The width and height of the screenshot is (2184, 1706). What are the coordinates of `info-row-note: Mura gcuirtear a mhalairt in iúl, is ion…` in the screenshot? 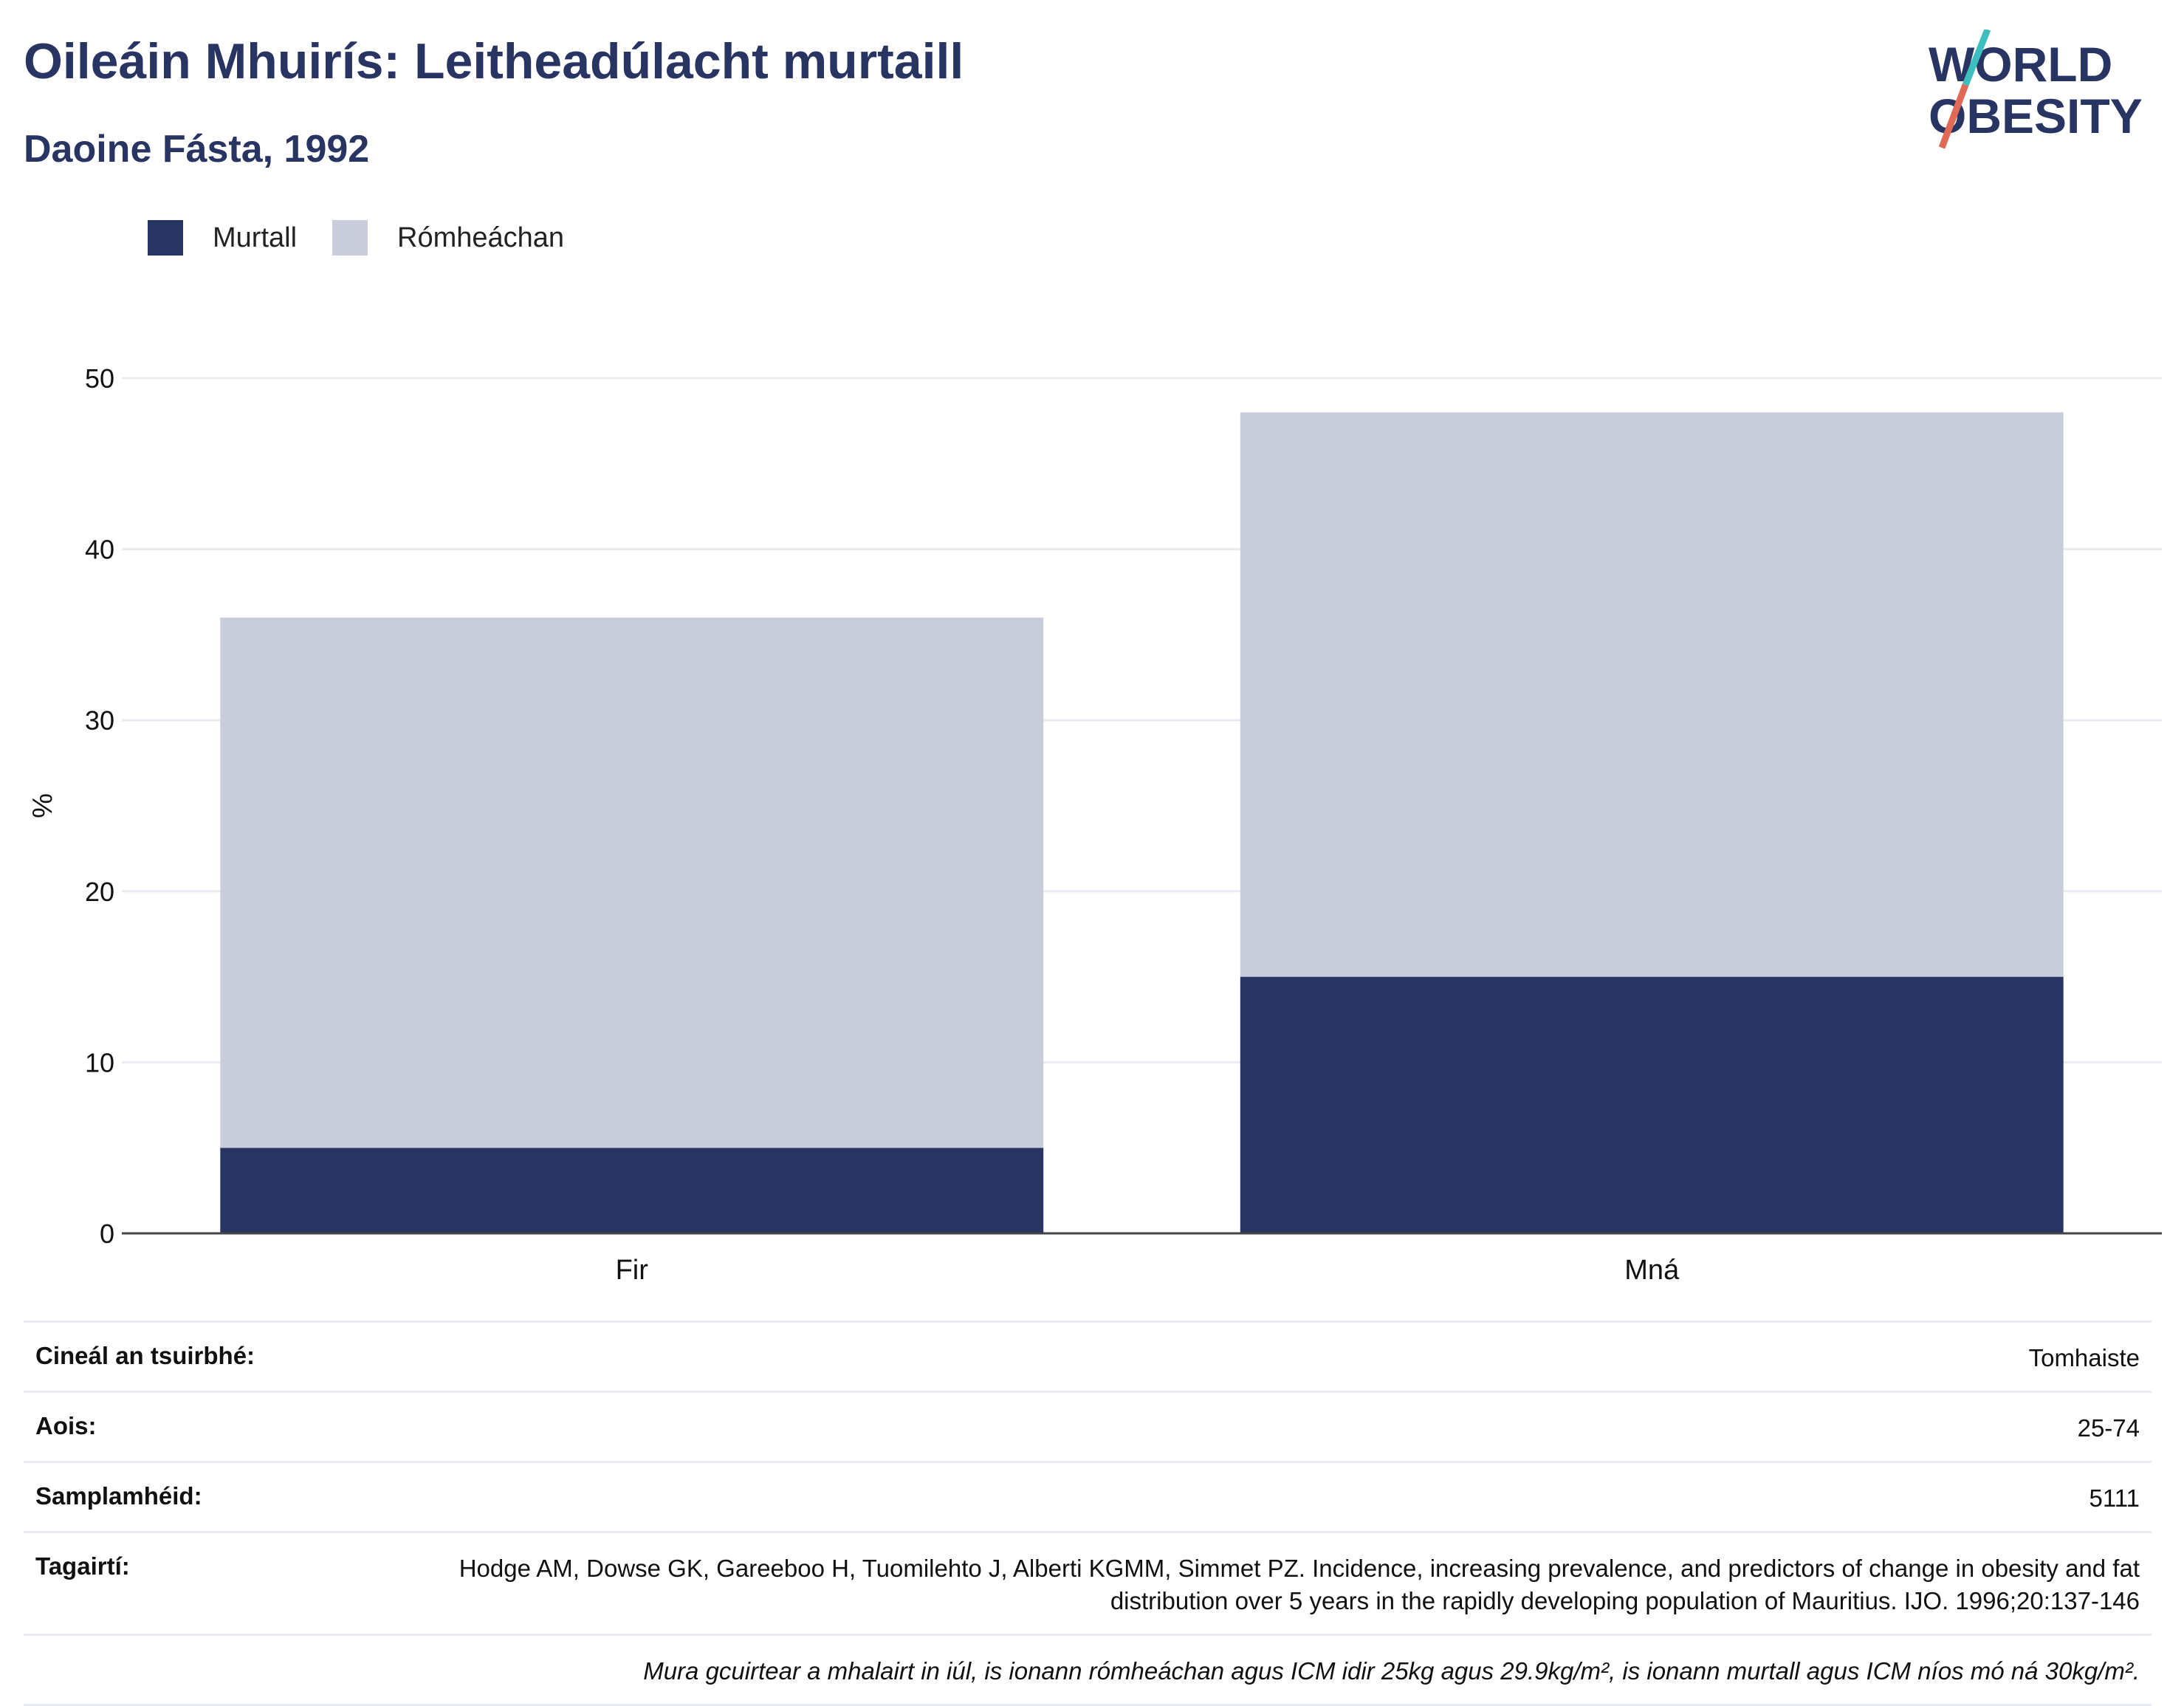 It's located at (1088, 1670).